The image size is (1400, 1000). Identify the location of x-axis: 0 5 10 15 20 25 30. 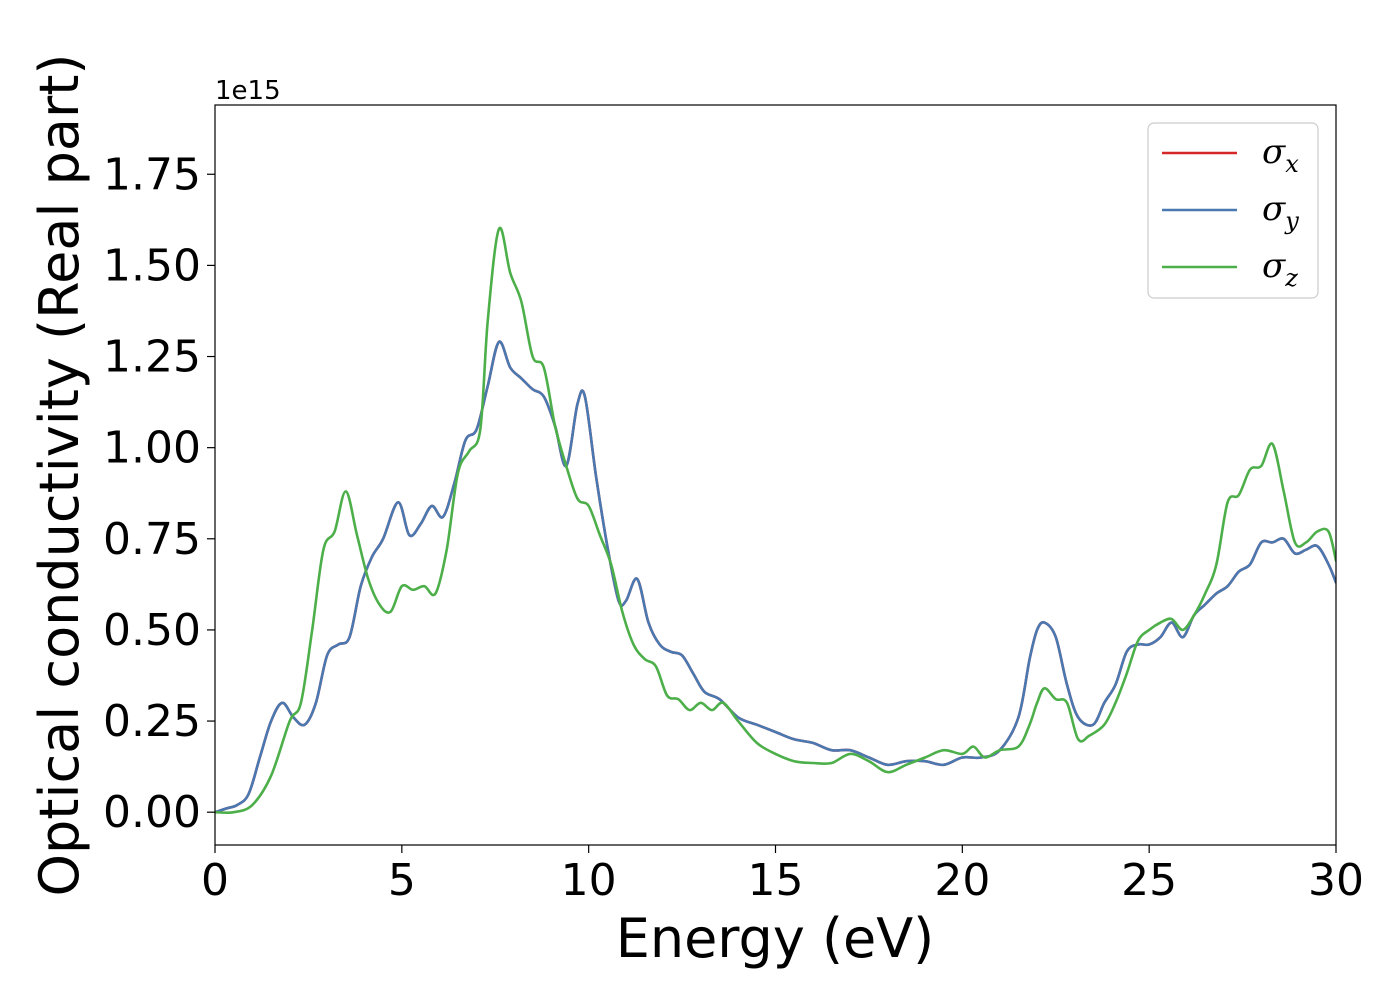
(782, 875).